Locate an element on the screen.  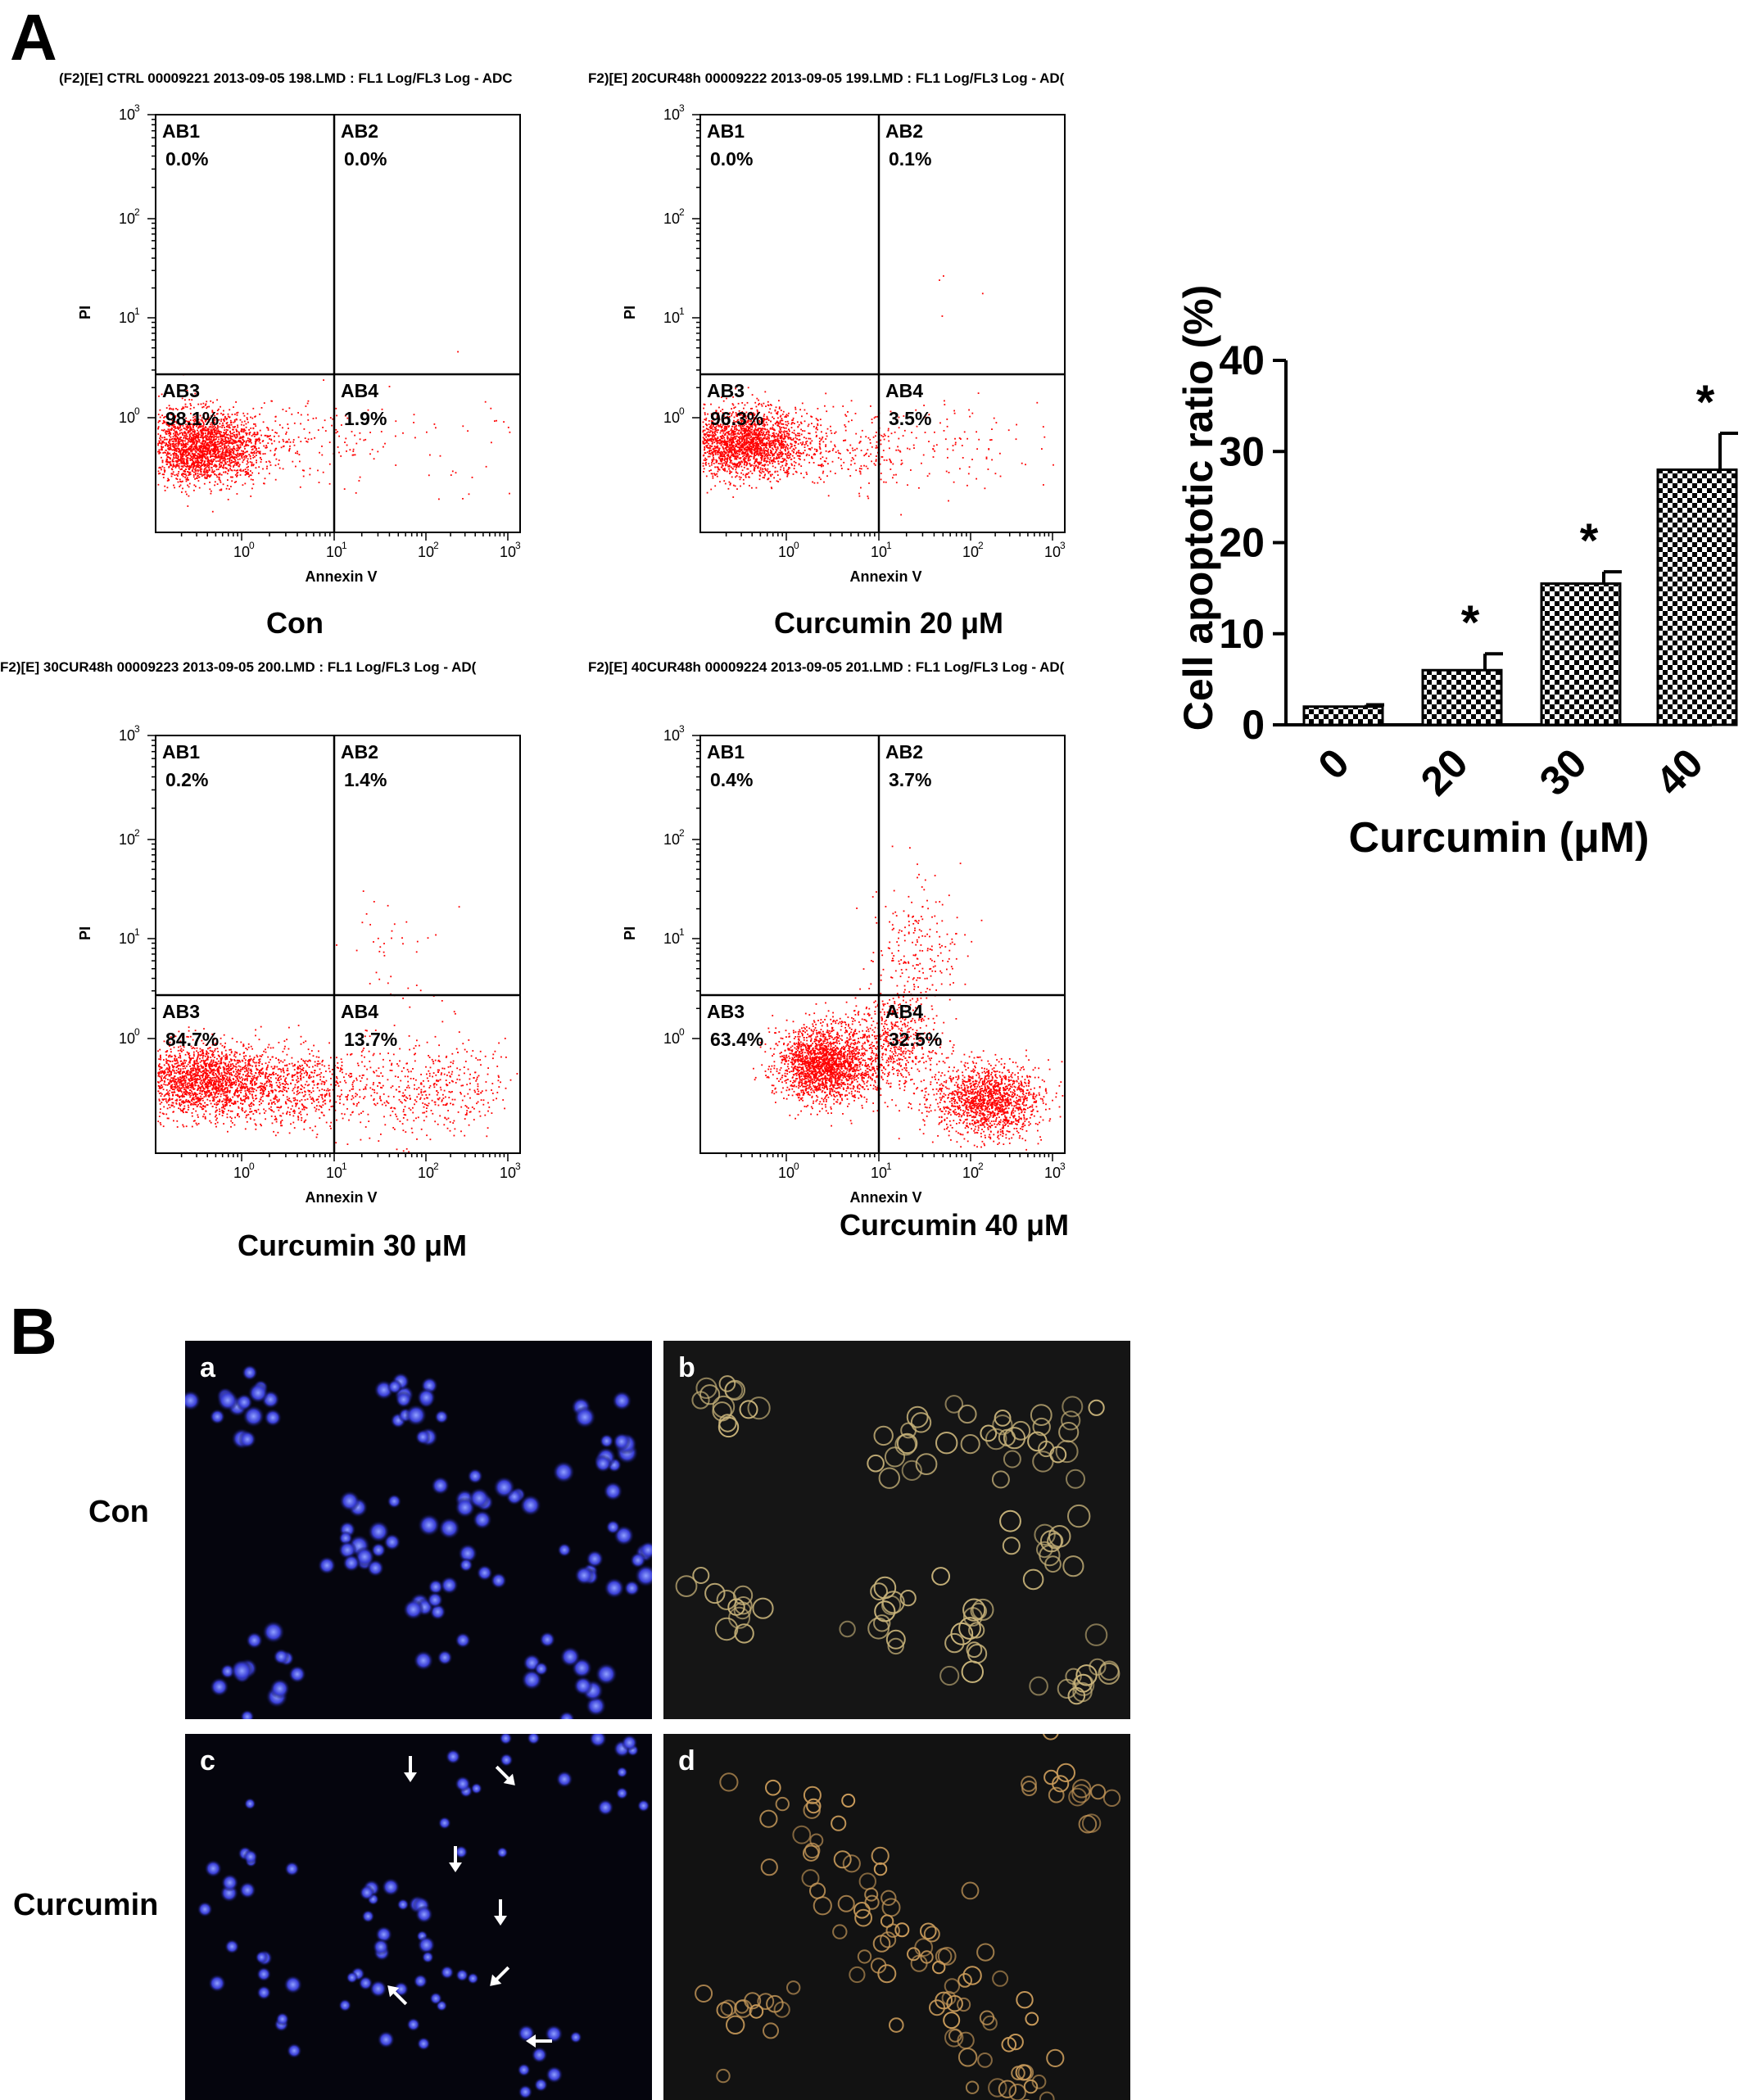
flow-xlabel-1: Annexin V is located at coordinates (886, 577).